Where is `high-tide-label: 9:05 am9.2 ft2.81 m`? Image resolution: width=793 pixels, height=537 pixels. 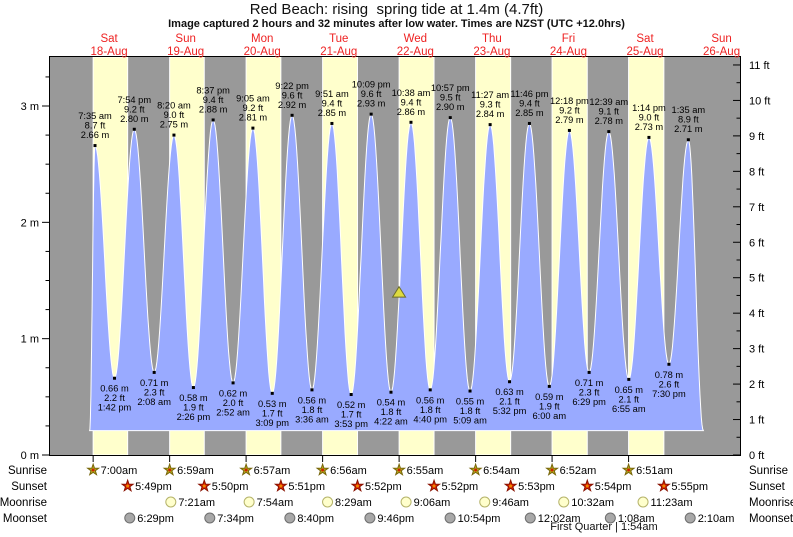 high-tide-label: 9:05 am9.2 ft2.81 m is located at coordinates (253, 108).